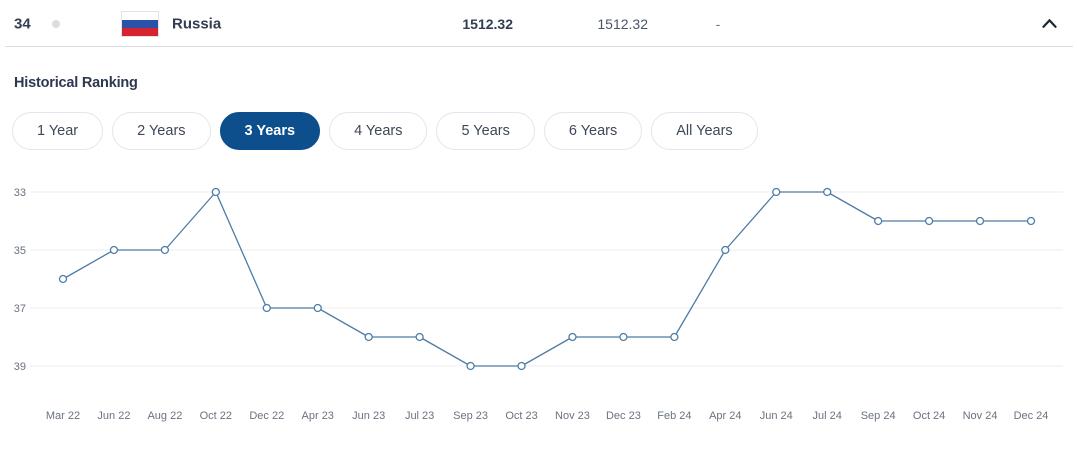 The height and width of the screenshot is (452, 1077). What do you see at coordinates (980, 416) in the screenshot?
I see `x-axis-tick-label: Nov 24` at bounding box center [980, 416].